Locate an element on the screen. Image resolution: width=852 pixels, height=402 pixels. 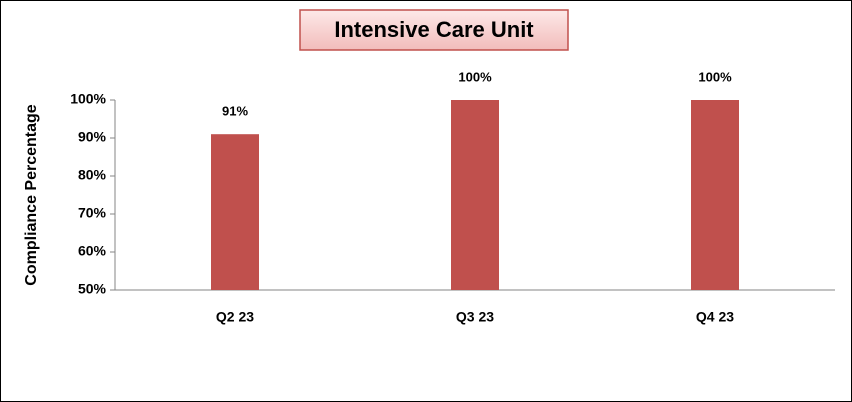
x-tick-label: Q3 23 is located at coordinates (475, 317).